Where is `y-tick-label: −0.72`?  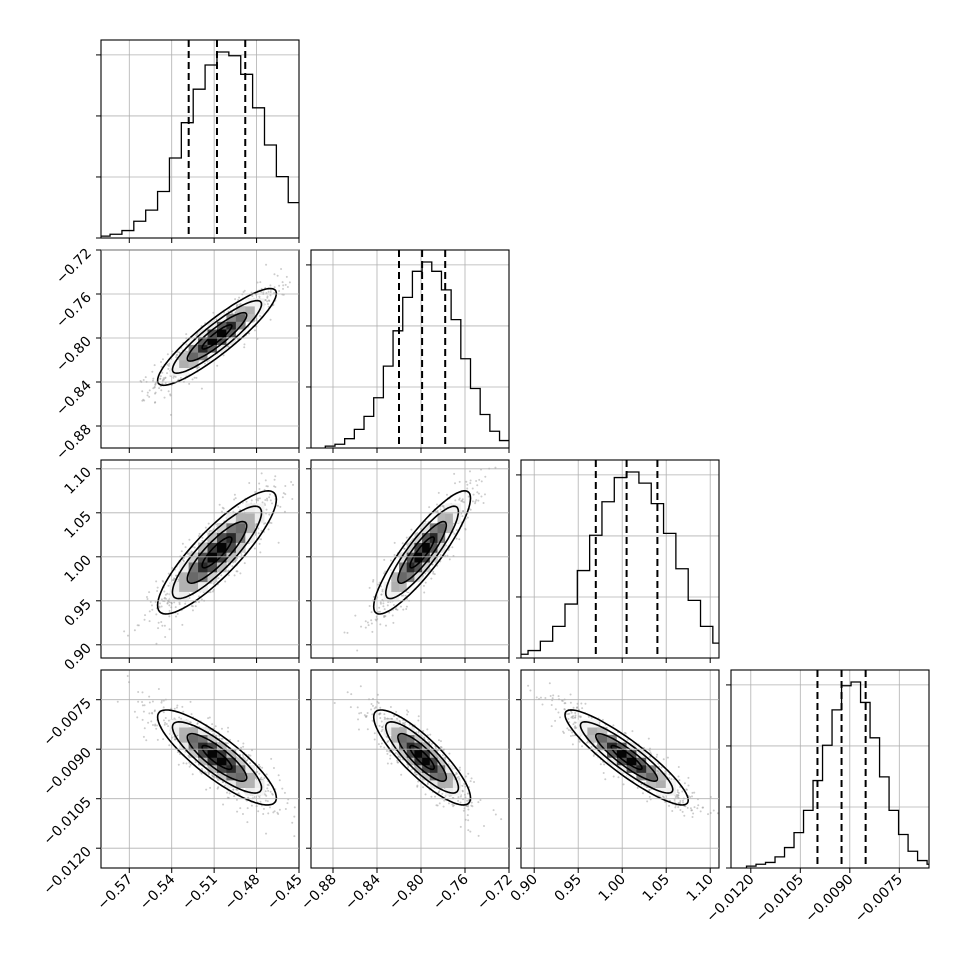 y-tick-label: −0.72 is located at coordinates (74, 267).